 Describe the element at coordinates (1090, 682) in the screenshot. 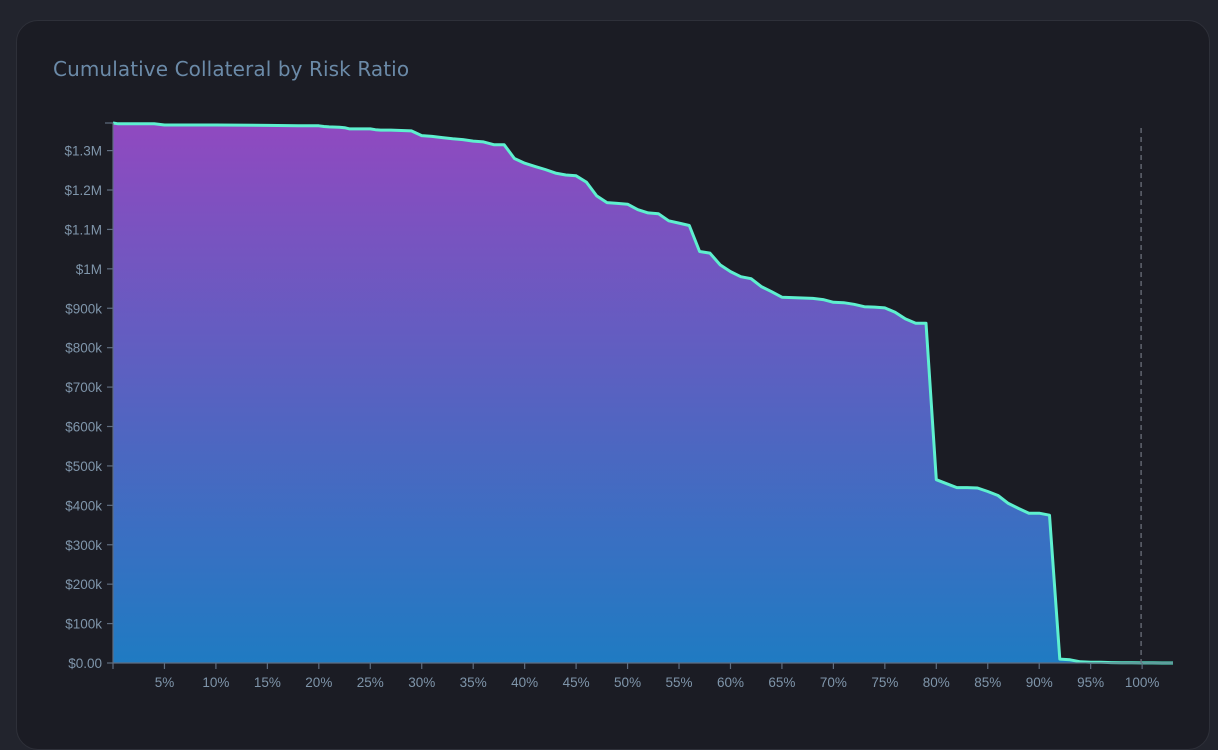

I see `x-tick-label: 95%` at that location.